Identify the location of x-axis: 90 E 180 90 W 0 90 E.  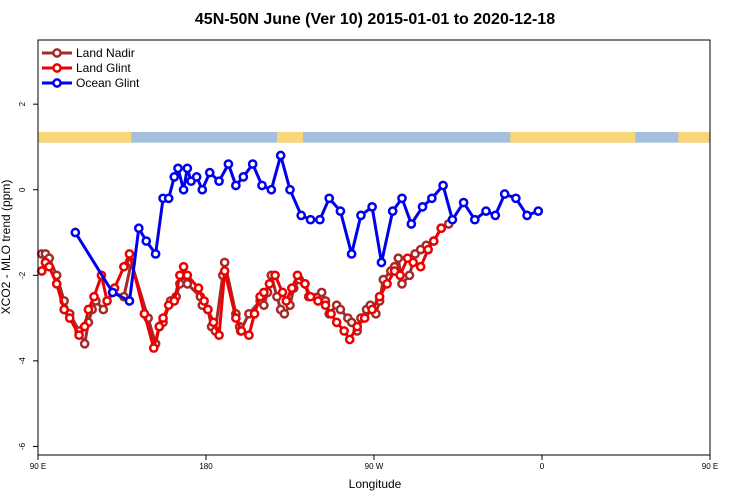
(374, 463).